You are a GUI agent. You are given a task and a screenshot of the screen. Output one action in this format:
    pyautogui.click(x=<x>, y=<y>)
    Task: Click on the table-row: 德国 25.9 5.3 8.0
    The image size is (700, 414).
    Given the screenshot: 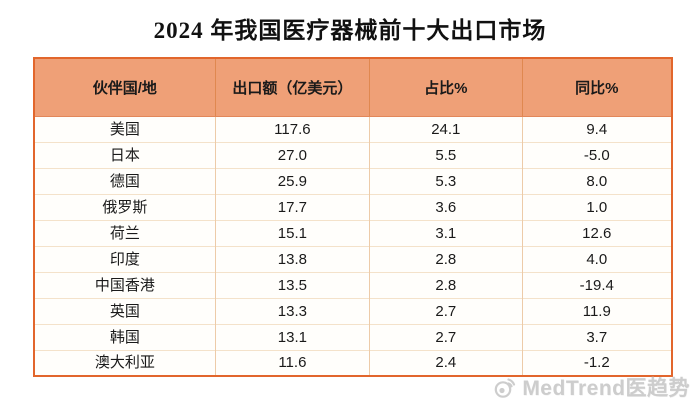 What is the action you would take?
    pyautogui.click(x=353, y=180)
    